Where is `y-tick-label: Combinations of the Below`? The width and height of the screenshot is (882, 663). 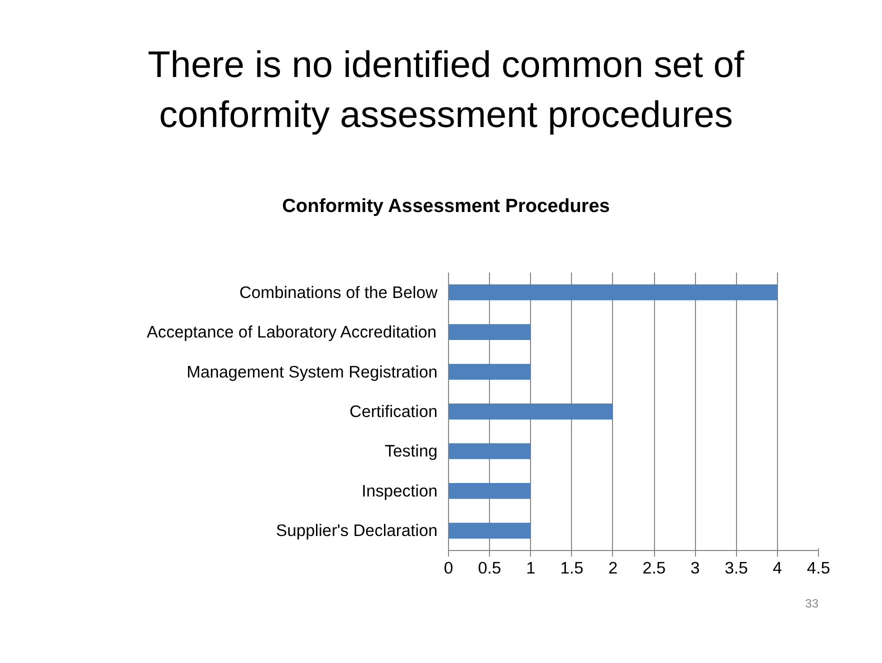
y-tick-label: Combinations of the Below is located at coordinates (338, 292).